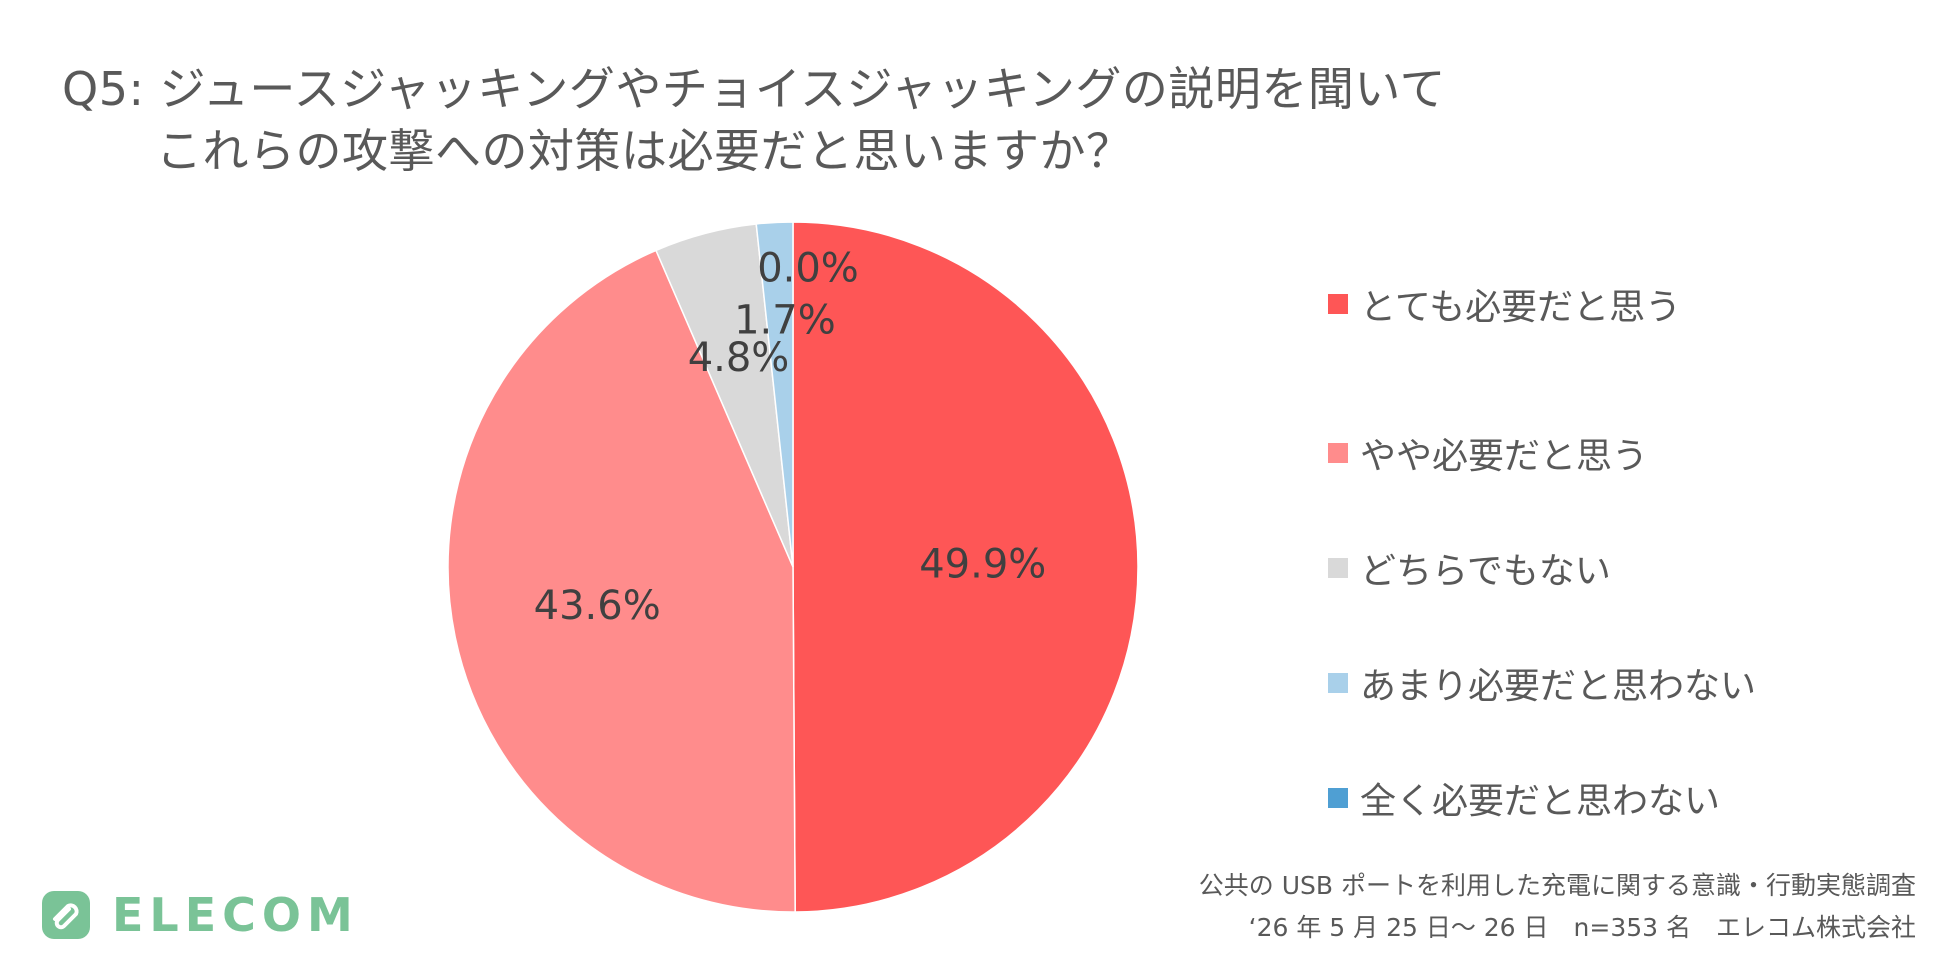 This screenshot has height=975, width=1950. I want to click on legend-item-not-very-necessary: あまり必要だと思わない, so click(1542, 682).